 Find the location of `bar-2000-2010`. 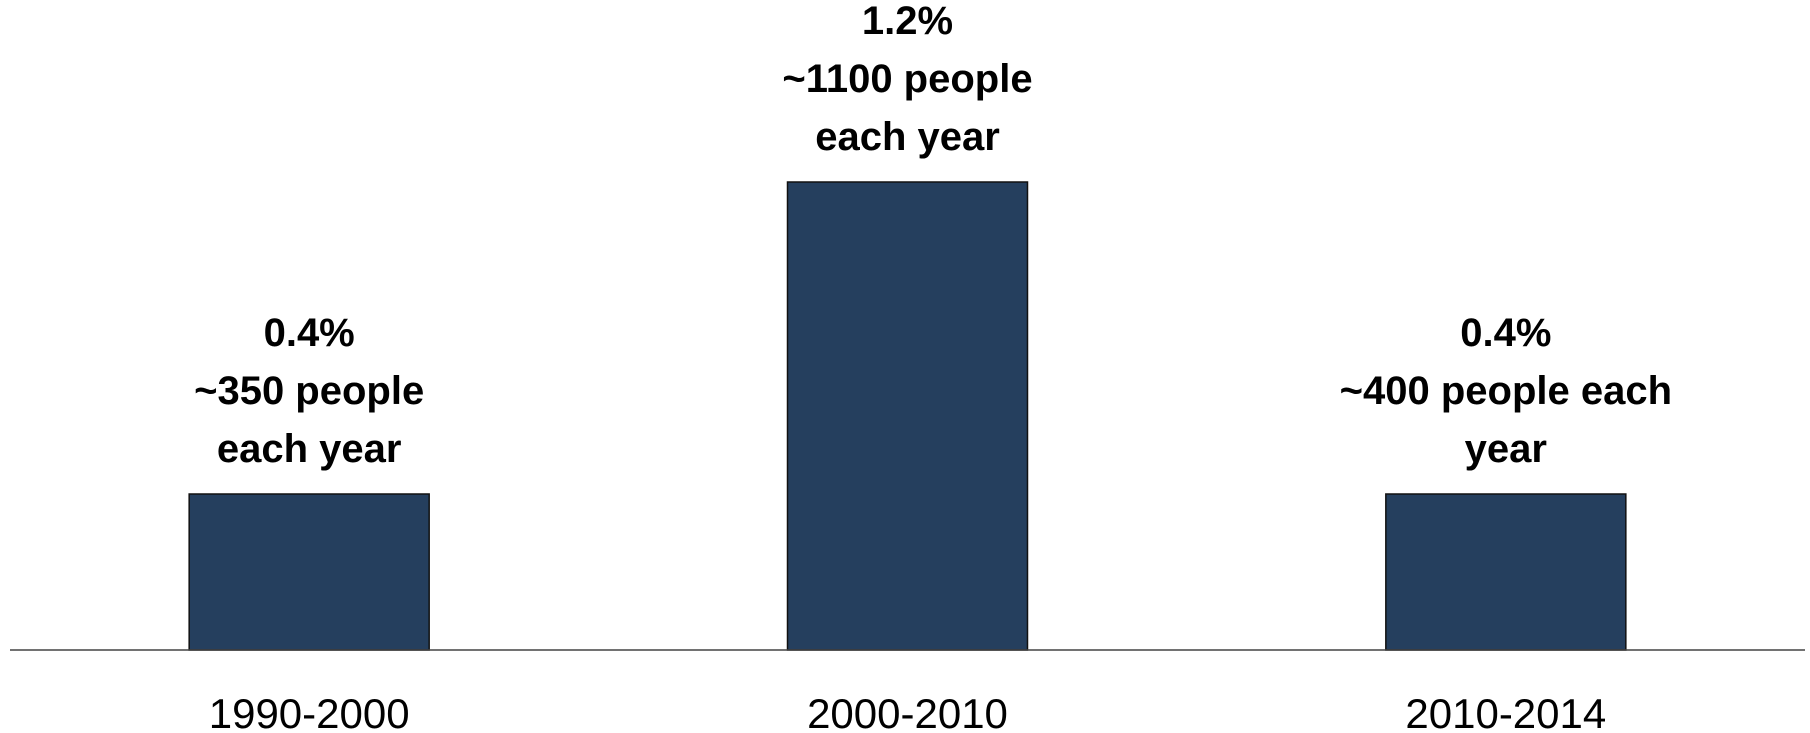

bar-2000-2010 is located at coordinates (907, 416).